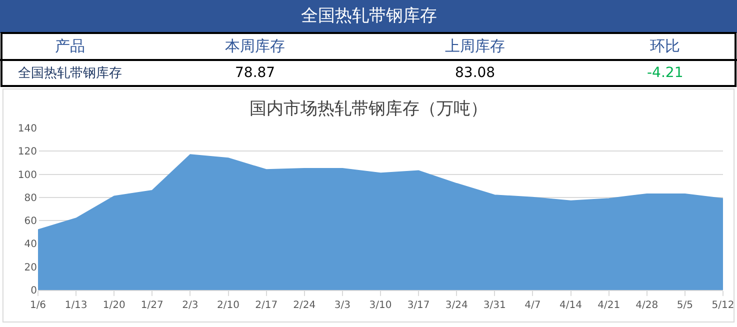 This screenshot has width=737, height=327. What do you see at coordinates (723, 305) in the screenshot?
I see `x-tick-label: 5/12` at bounding box center [723, 305].